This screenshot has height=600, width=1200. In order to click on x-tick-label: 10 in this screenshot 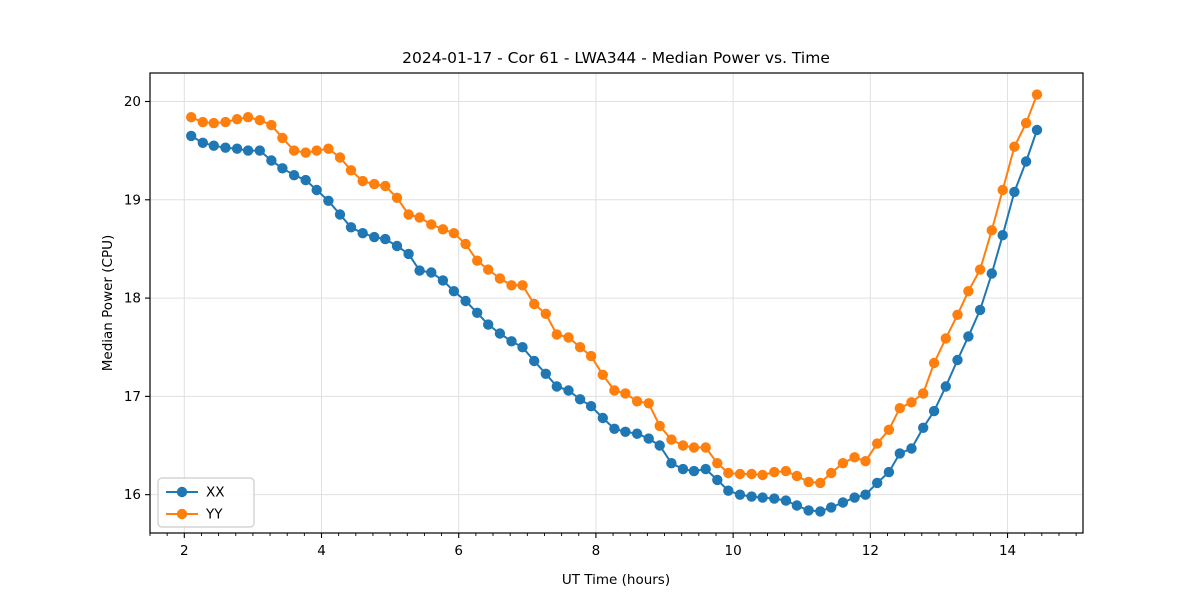, I will do `click(733, 551)`.